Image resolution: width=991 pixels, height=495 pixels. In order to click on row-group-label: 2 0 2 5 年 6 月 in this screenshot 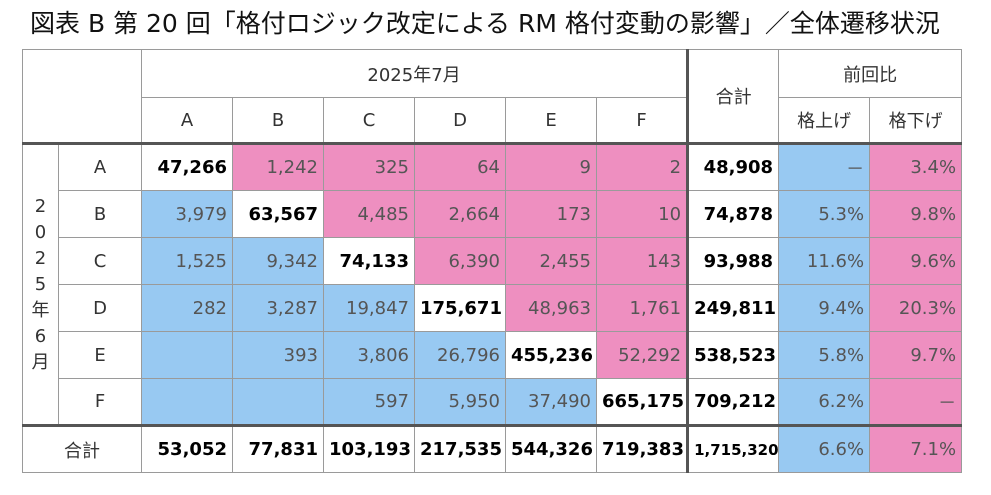, I will do `click(40, 284)`.